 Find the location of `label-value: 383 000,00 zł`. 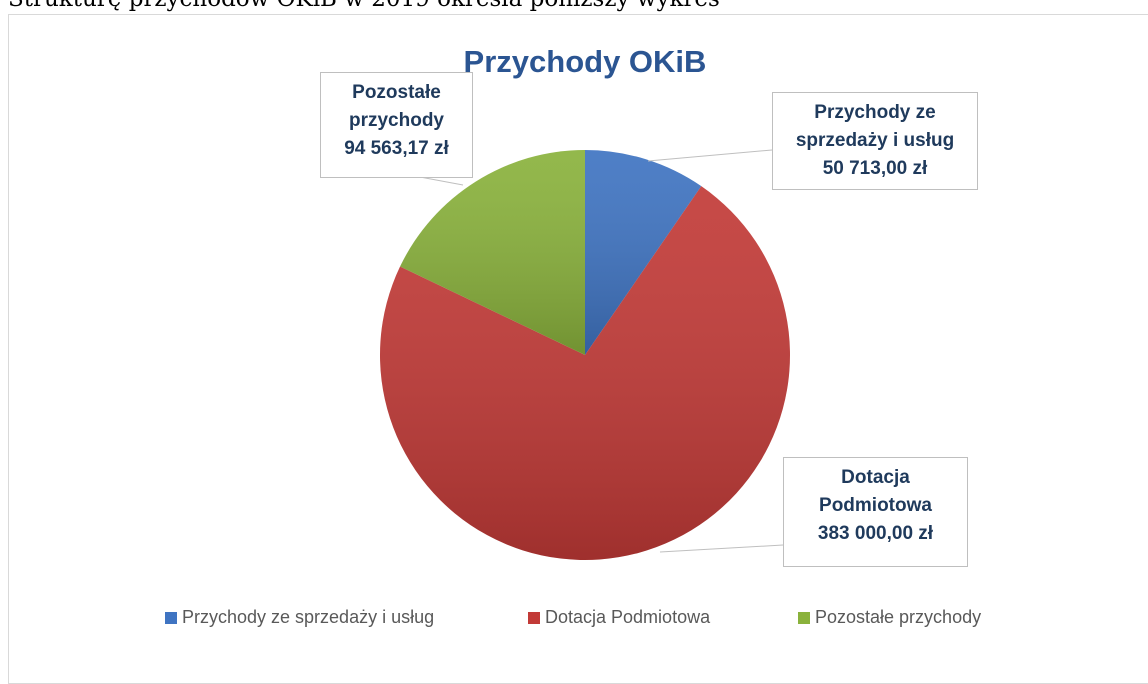

label-value: 383 000,00 zł is located at coordinates (875, 533).